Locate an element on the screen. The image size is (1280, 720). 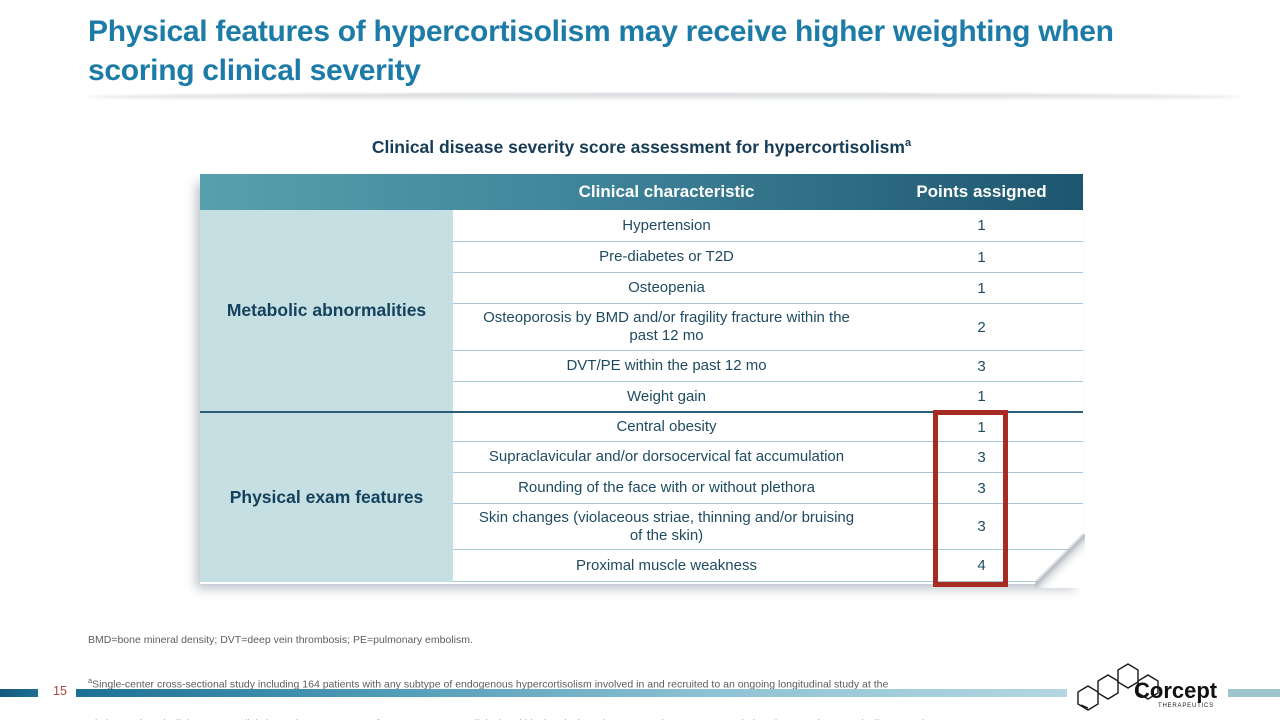
title-divider is located at coordinates (664, 97).